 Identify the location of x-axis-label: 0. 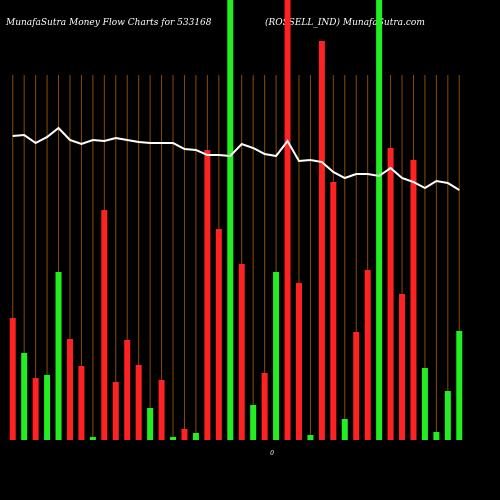
(272, 453).